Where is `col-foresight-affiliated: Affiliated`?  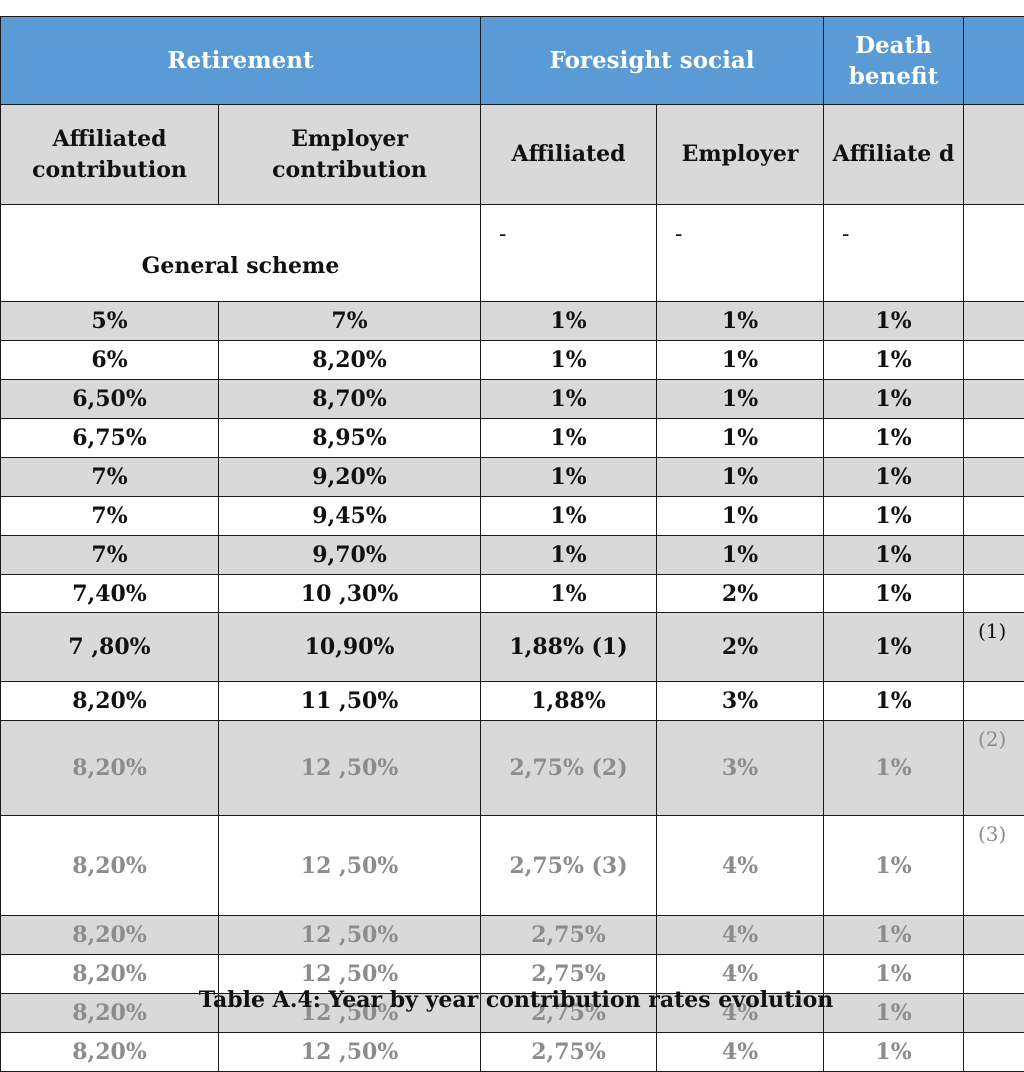 col-foresight-affiliated: Affiliated is located at coordinates (569, 155).